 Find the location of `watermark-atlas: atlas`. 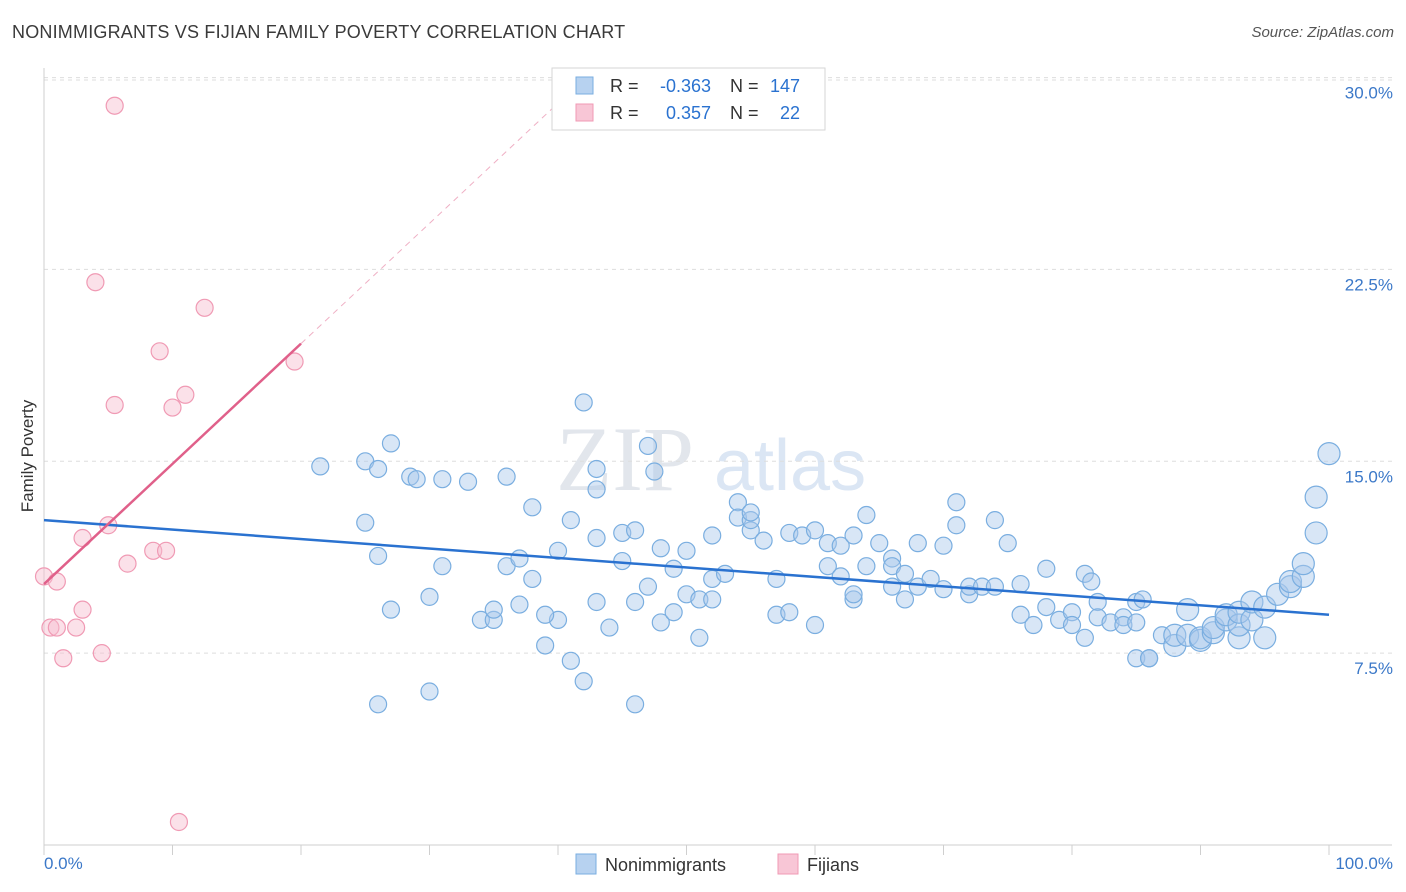

watermark-atlas: atlas is located at coordinates (790, 466).